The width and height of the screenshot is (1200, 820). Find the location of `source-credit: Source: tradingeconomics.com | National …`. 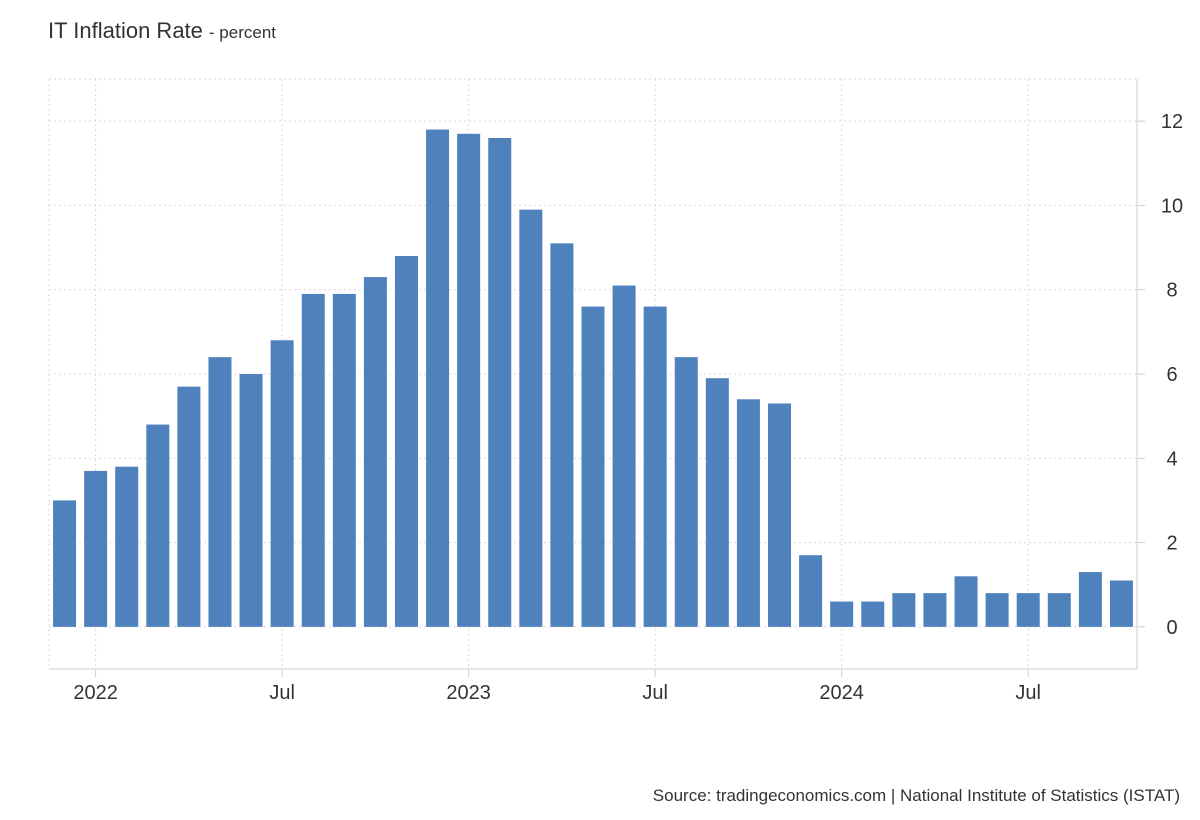

source-credit: Source: tradingeconomics.com | National … is located at coordinates (916, 795).